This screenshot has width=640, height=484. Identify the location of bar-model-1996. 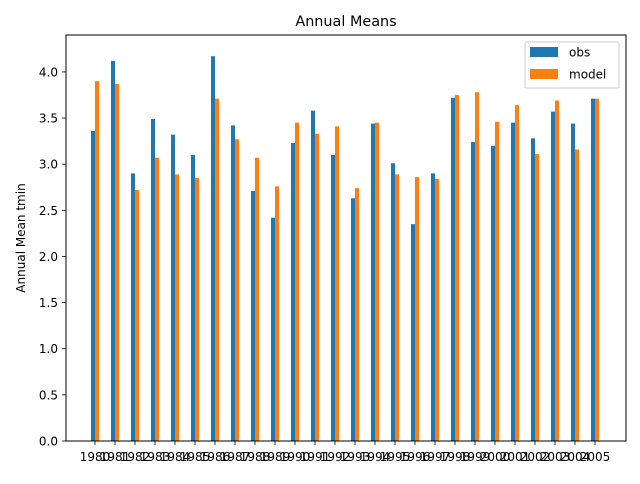
(417, 309).